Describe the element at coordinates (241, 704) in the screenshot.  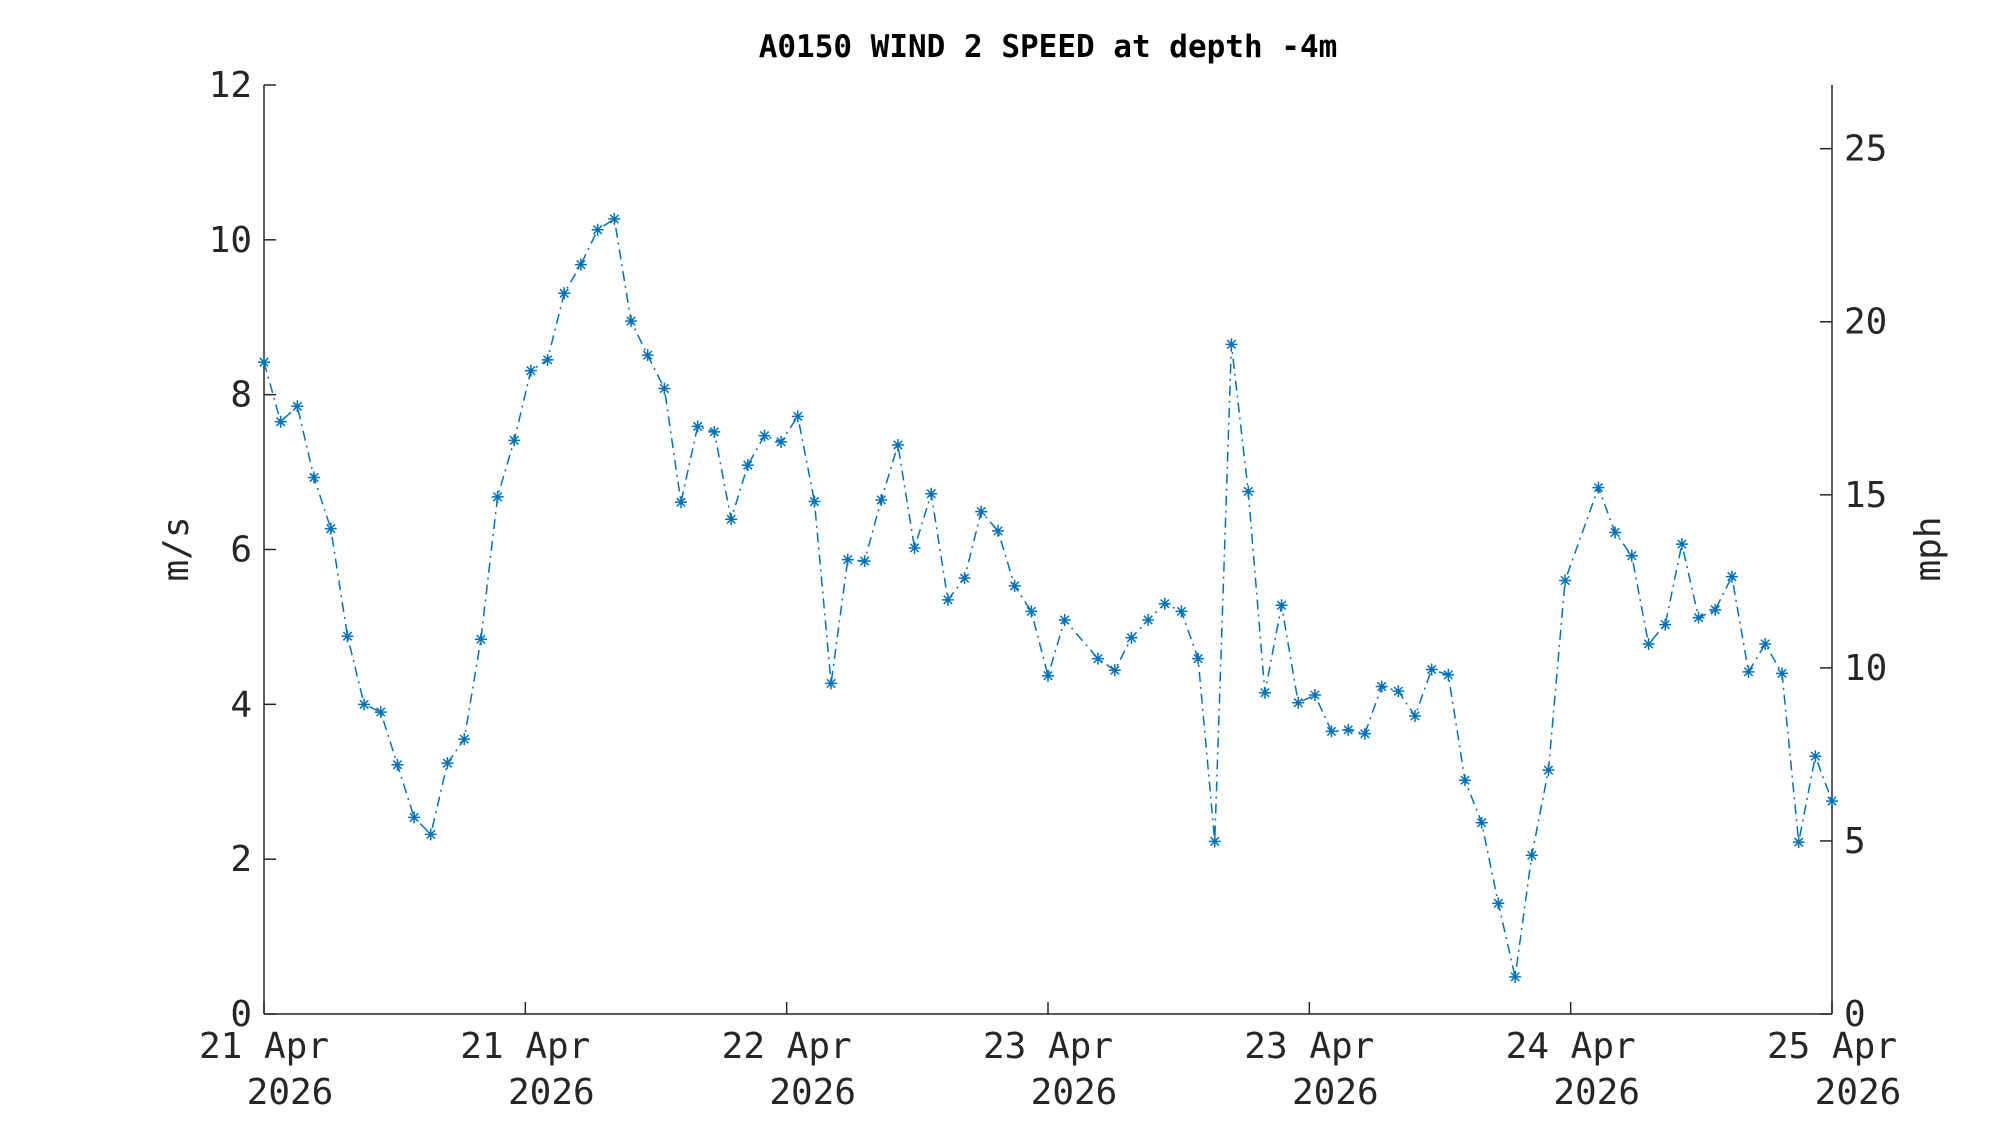
I see `y-tick-label: 4` at that location.